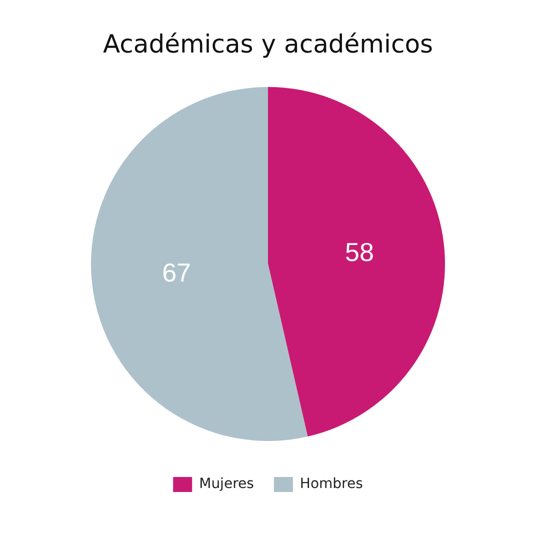  I want to click on data-label: 58, so click(359, 251).